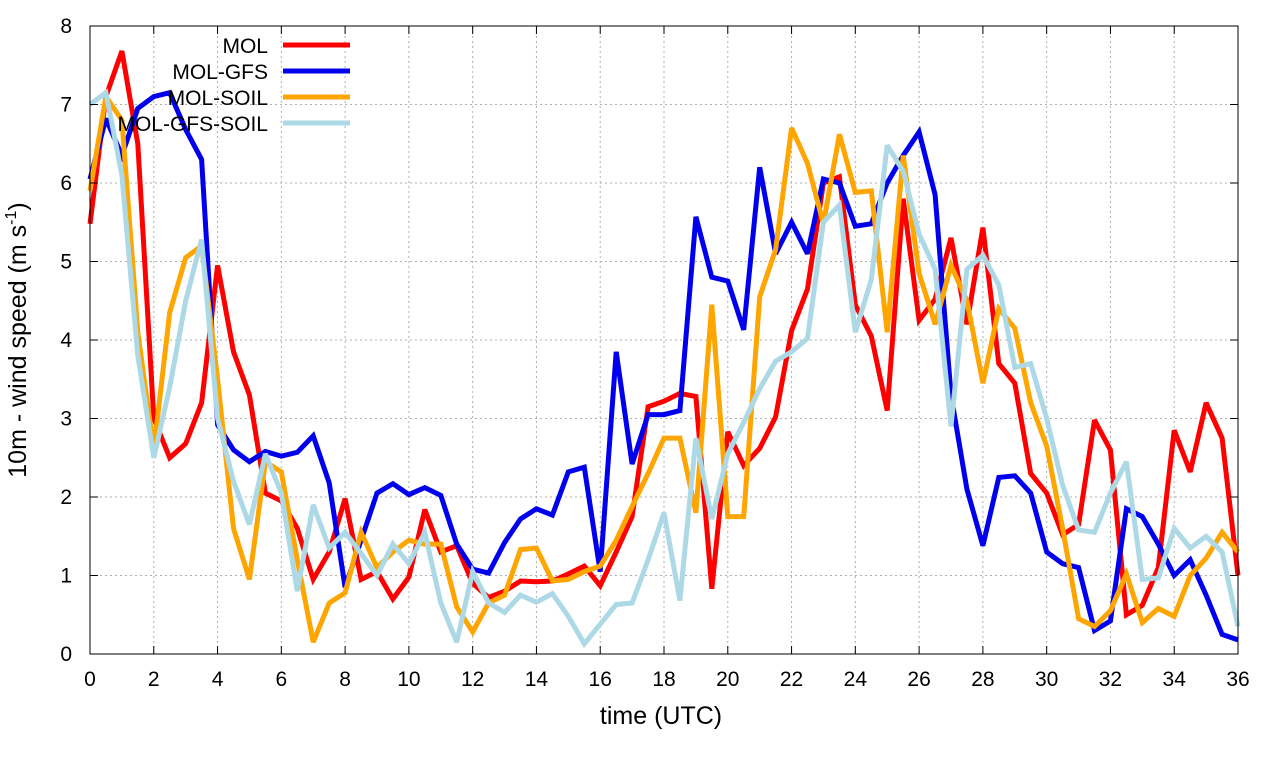 The image size is (1280, 760). Describe the element at coordinates (982, 679) in the screenshot. I see `x-tick-label: 28` at that location.